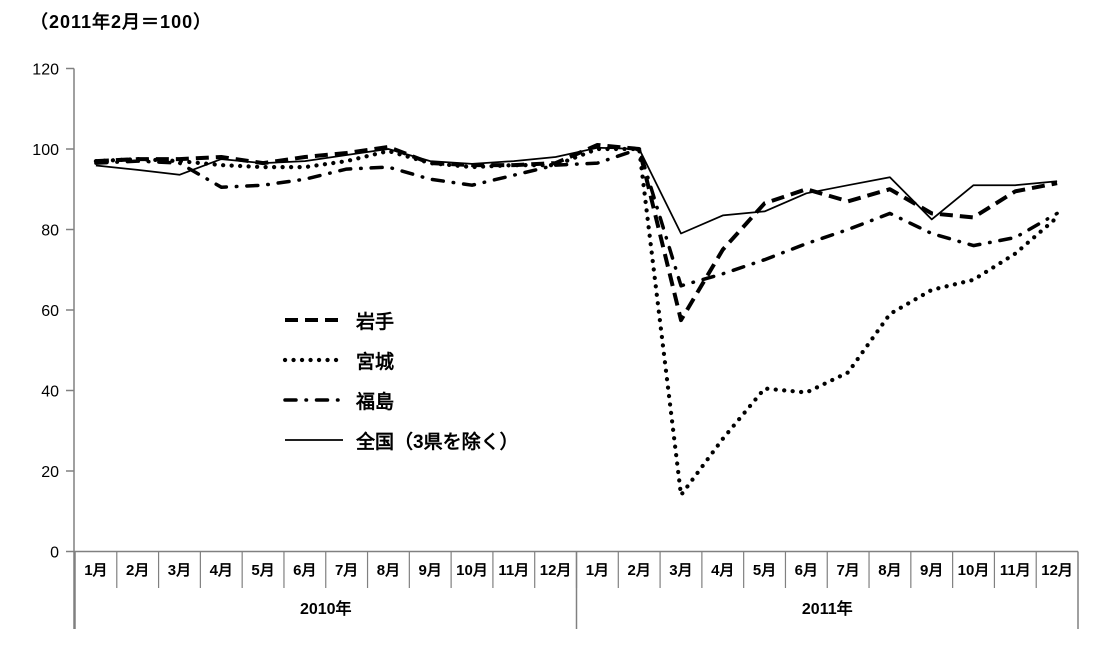 Image resolution: width=1112 pixels, height=653 pixels. Describe the element at coordinates (375, 402) in the screenshot. I see `legend-label: 福島` at that location.